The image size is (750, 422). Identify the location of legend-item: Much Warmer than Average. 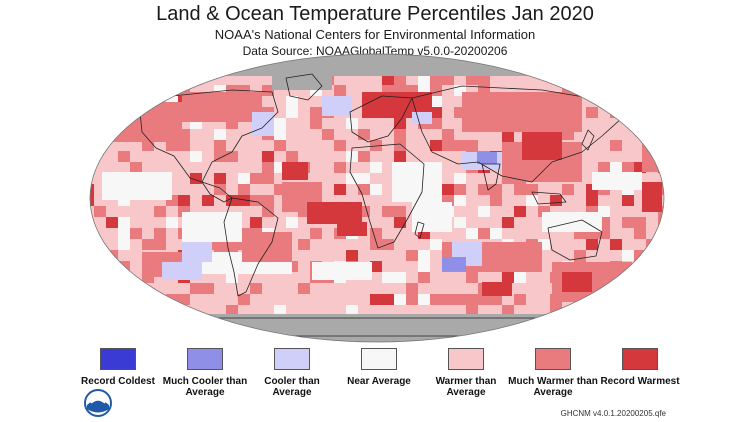
(553, 373).